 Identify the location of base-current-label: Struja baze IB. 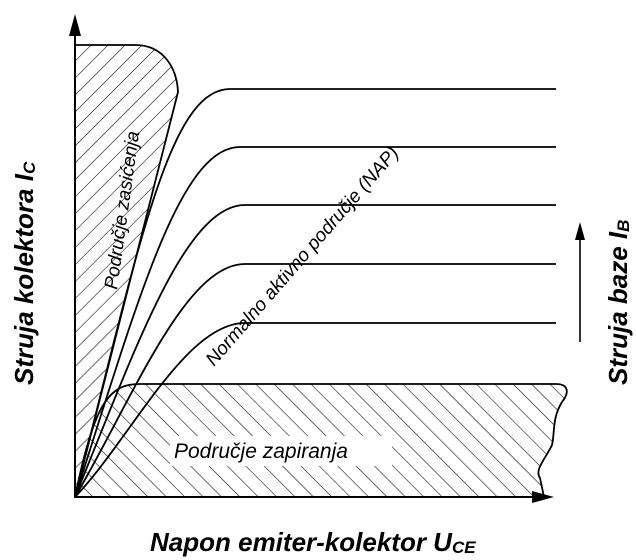
(618, 302).